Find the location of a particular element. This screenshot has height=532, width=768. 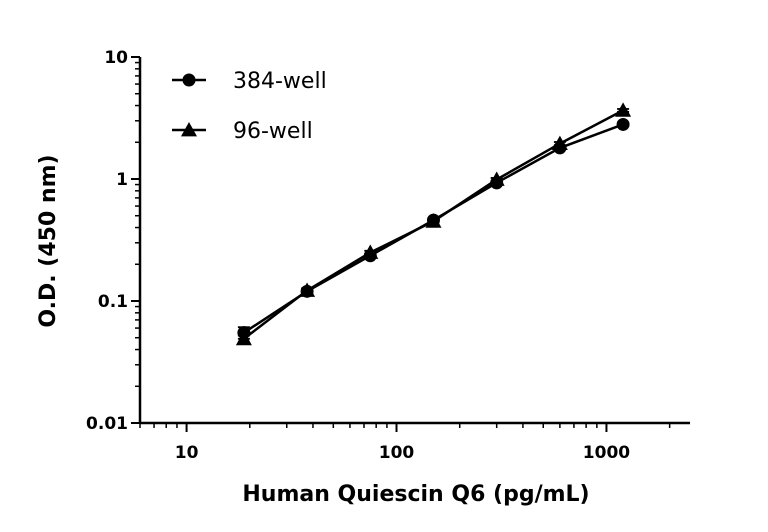

legend-label: 96-well is located at coordinates (273, 131).